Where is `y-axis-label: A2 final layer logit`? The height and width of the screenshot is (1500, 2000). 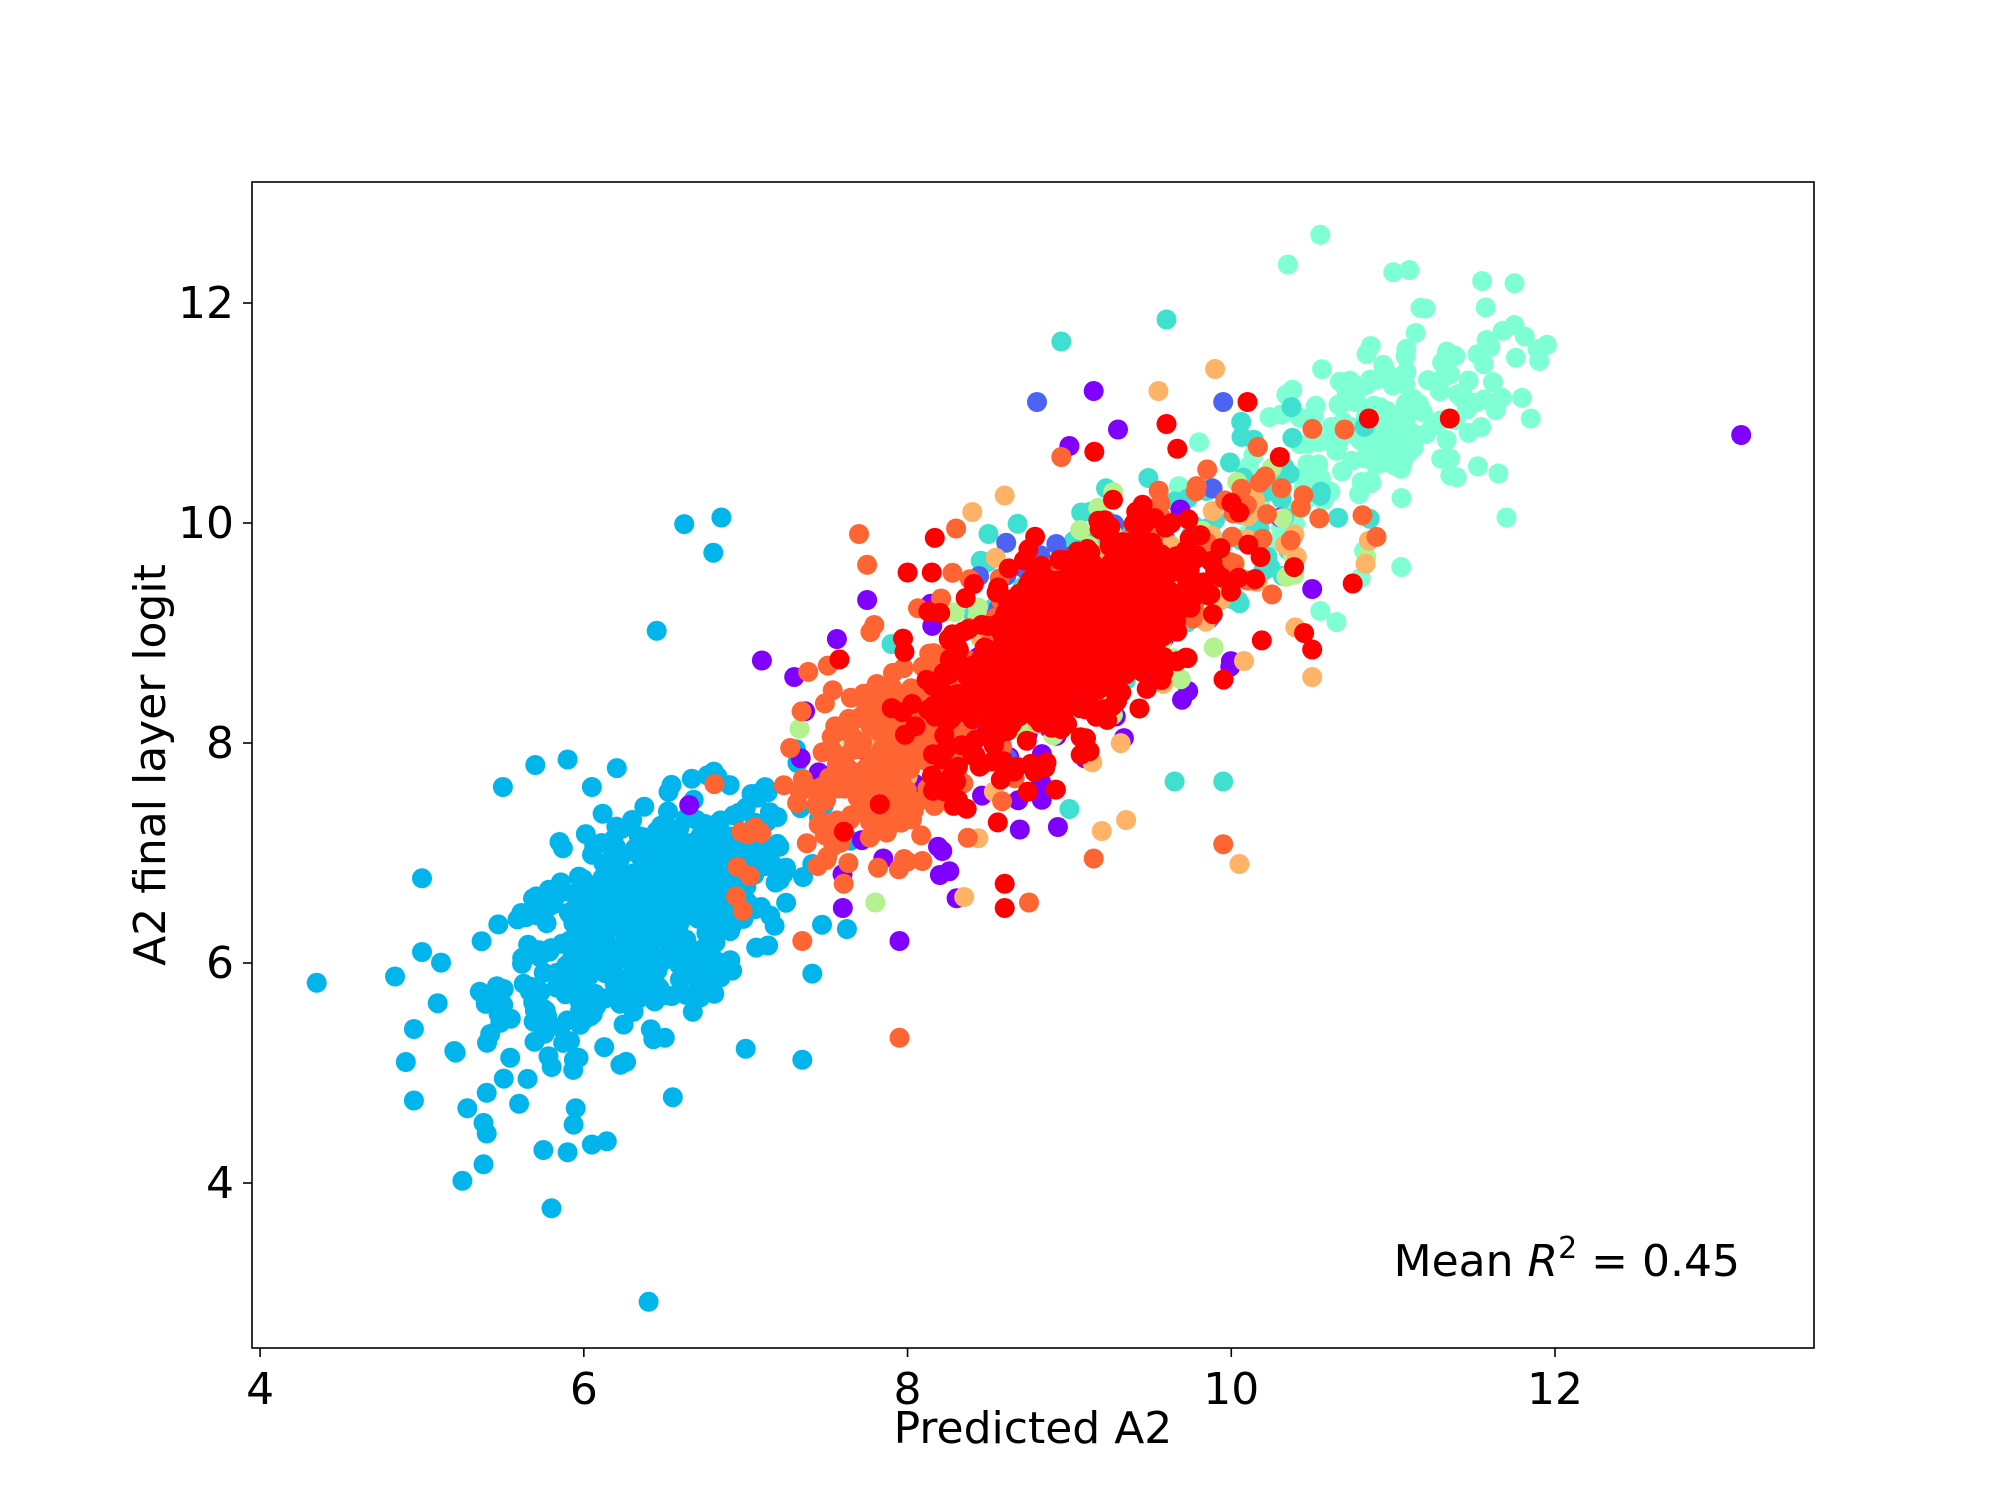 y-axis-label: A2 final layer logit is located at coordinates (150, 765).